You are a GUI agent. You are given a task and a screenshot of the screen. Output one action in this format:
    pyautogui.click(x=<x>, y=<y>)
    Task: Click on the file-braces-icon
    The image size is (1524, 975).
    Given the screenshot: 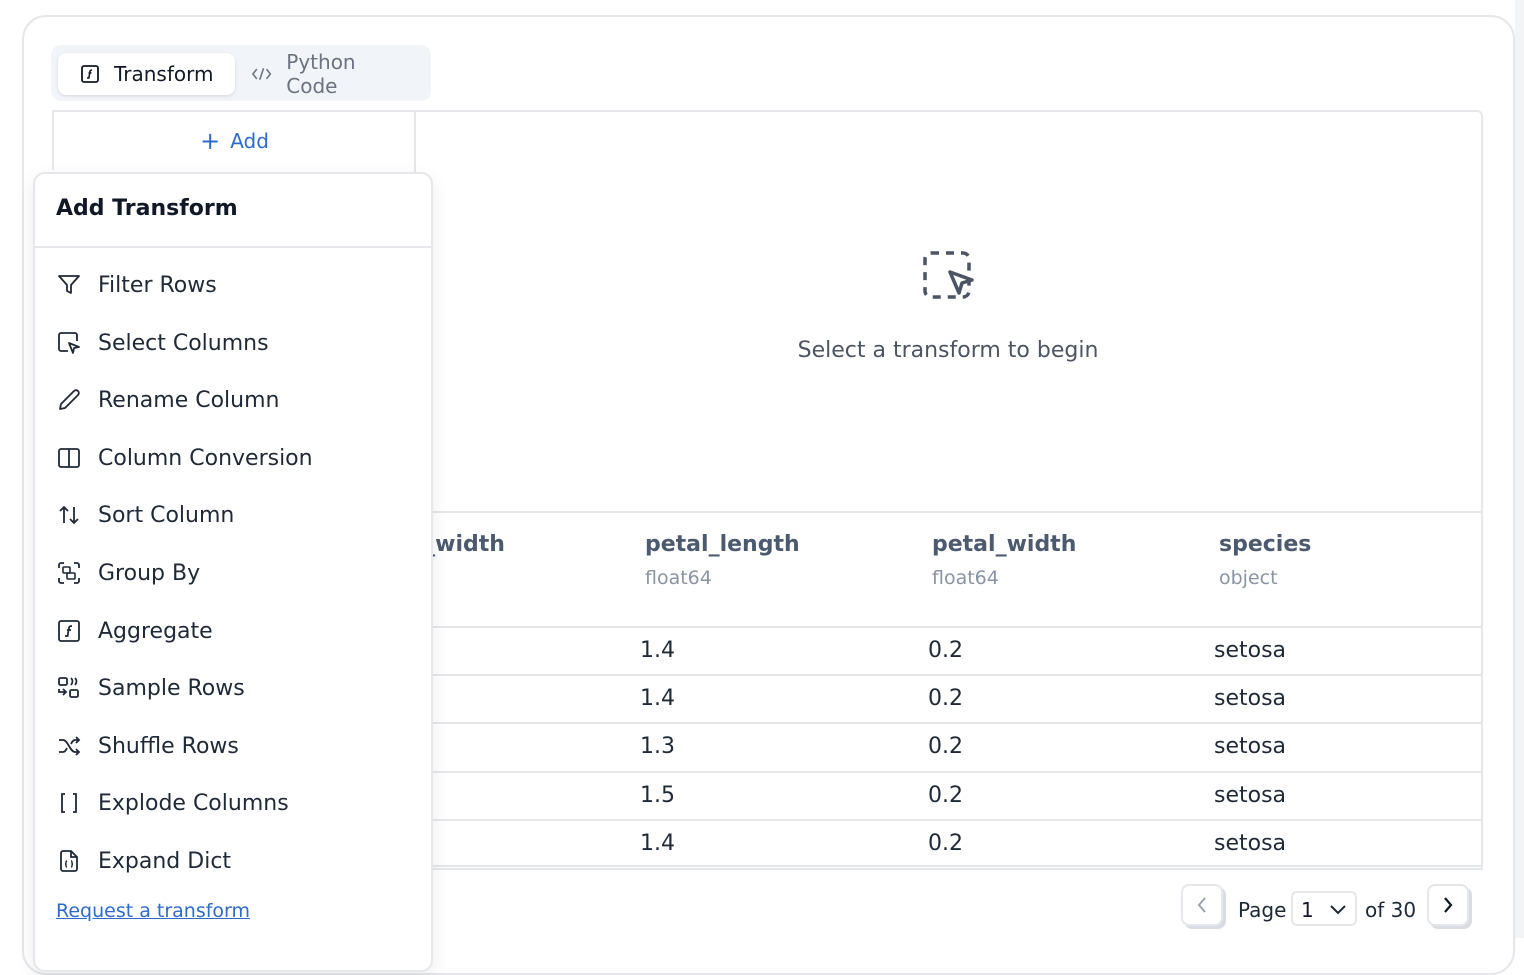 What is the action you would take?
    pyautogui.click(x=69, y=861)
    